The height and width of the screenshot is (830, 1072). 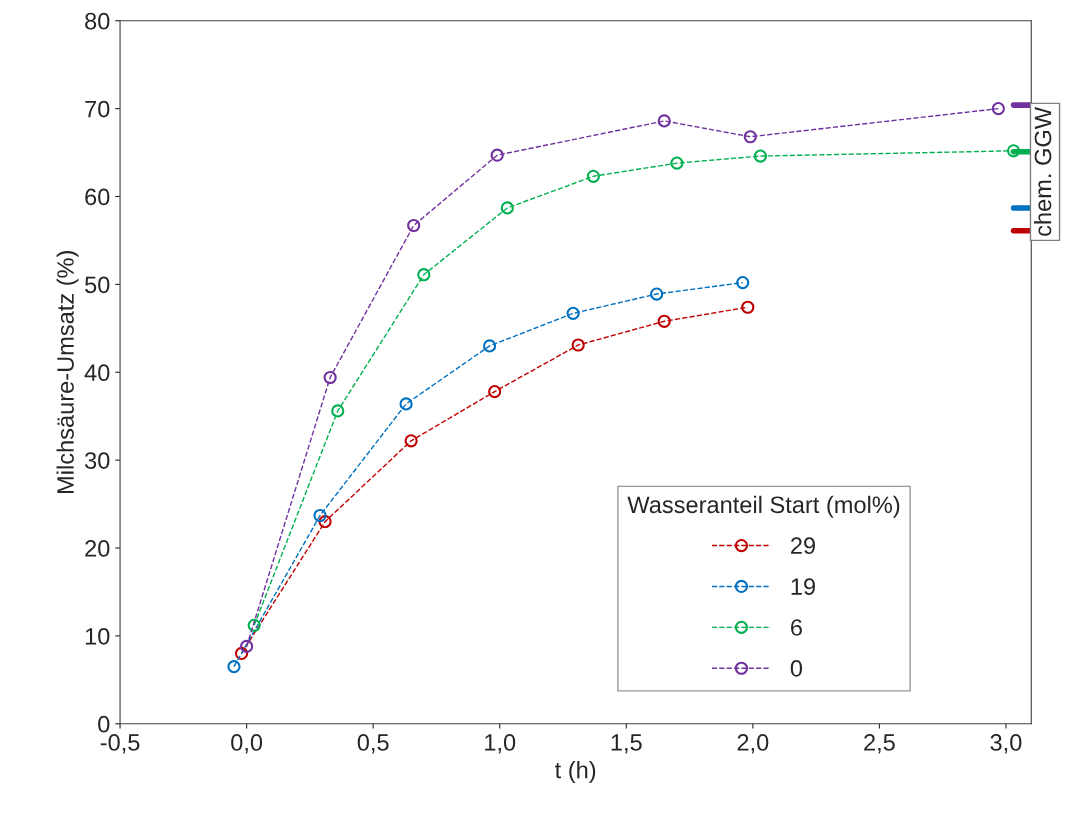 What do you see at coordinates (97, 109) in the screenshot?
I see `y-tick-label: 70` at bounding box center [97, 109].